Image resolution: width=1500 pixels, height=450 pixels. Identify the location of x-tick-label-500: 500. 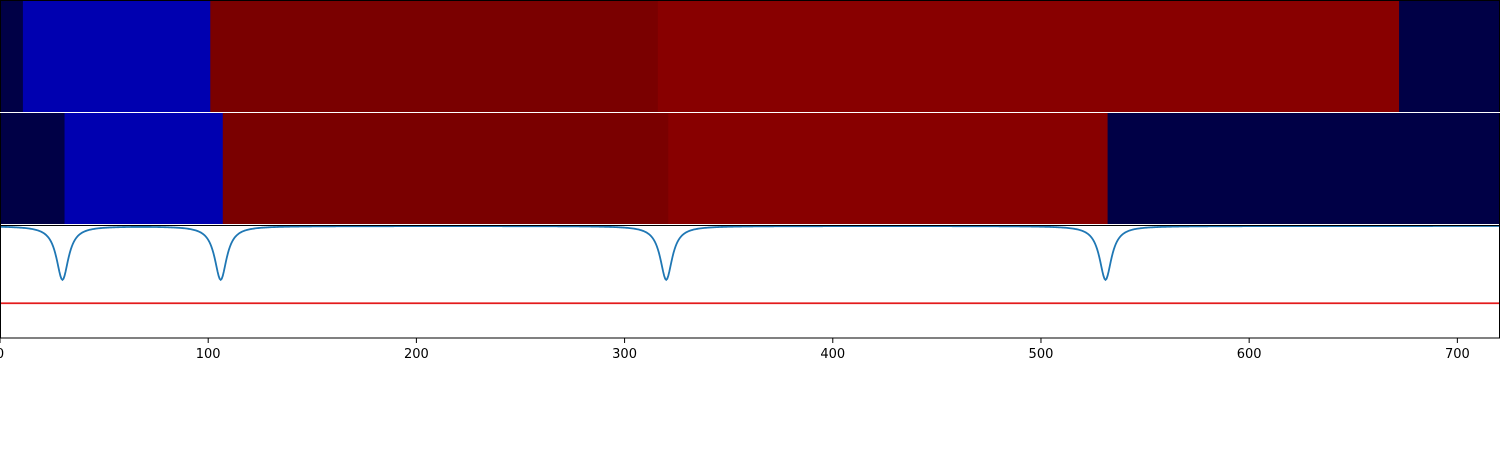
(1041, 354).